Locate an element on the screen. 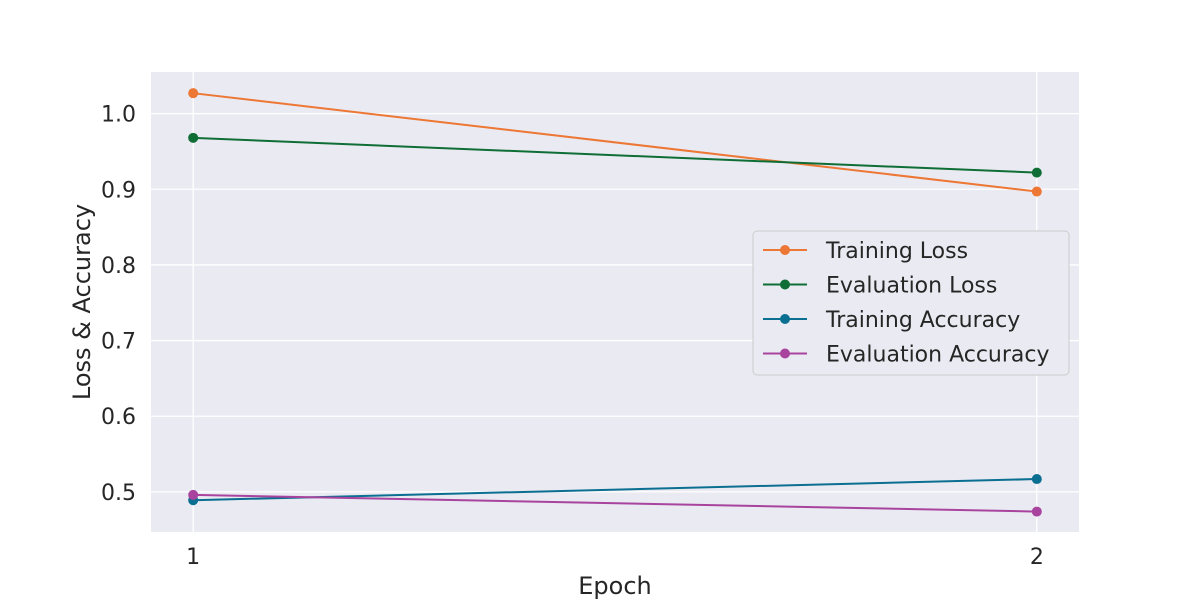  series-evaluation-accuracy is located at coordinates (615, 503).